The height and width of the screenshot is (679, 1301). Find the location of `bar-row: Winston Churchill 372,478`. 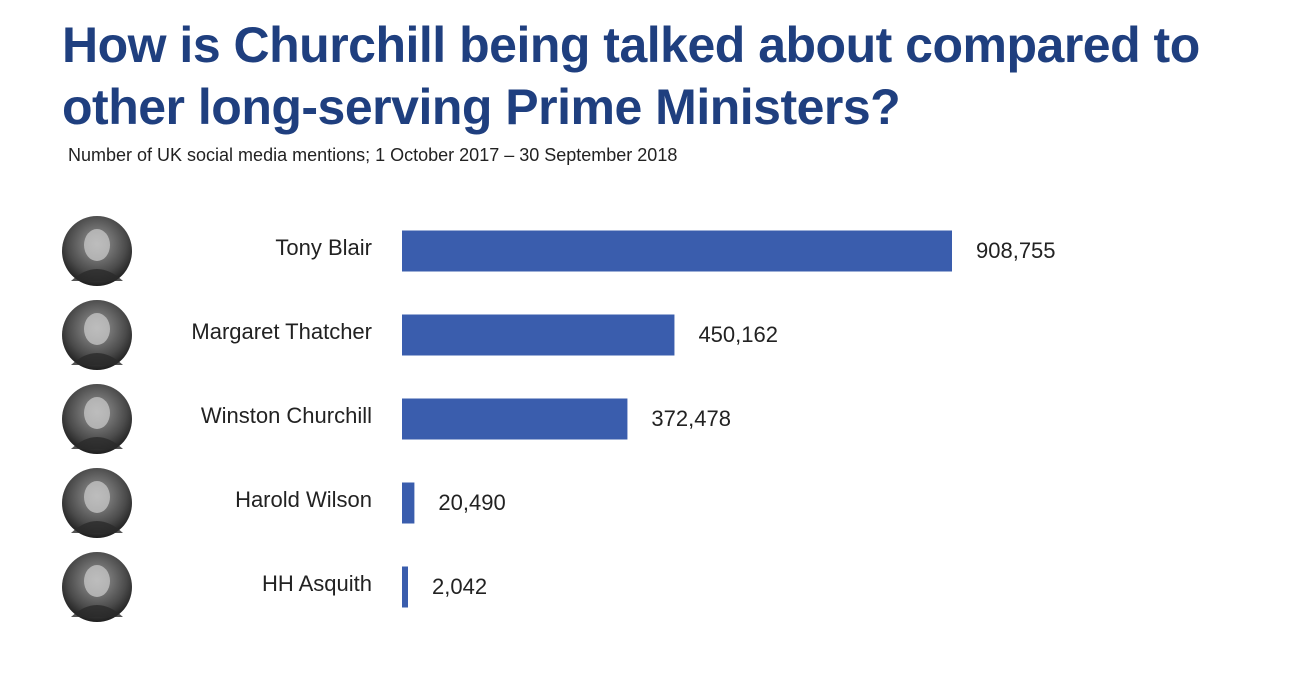

bar-row: Winston Churchill 372,478 is located at coordinates (396, 419).